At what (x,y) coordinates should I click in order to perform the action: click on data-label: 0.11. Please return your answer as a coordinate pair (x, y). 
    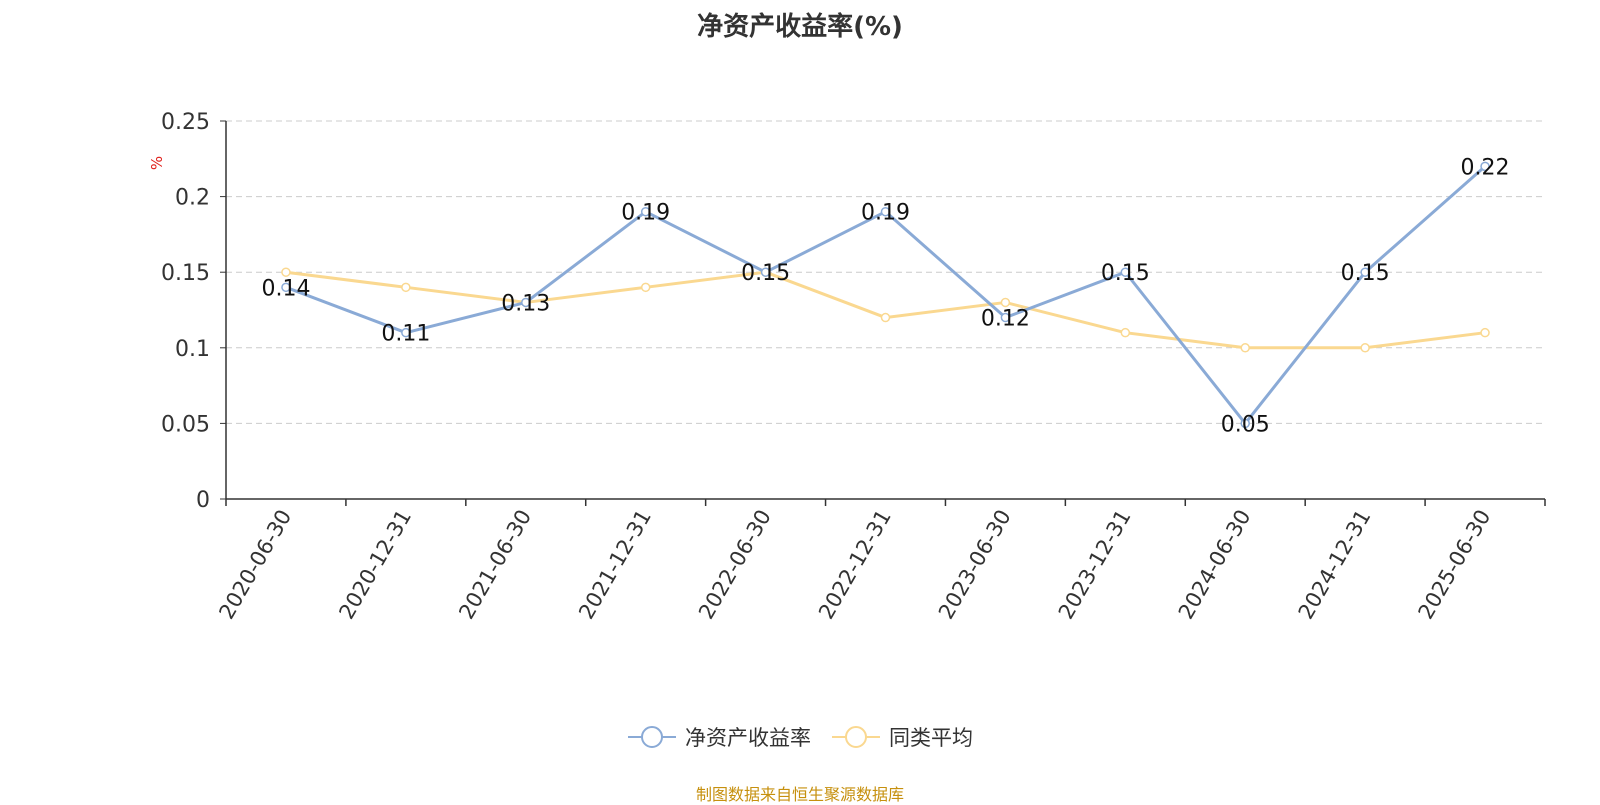
    Looking at the image, I should click on (405, 334).